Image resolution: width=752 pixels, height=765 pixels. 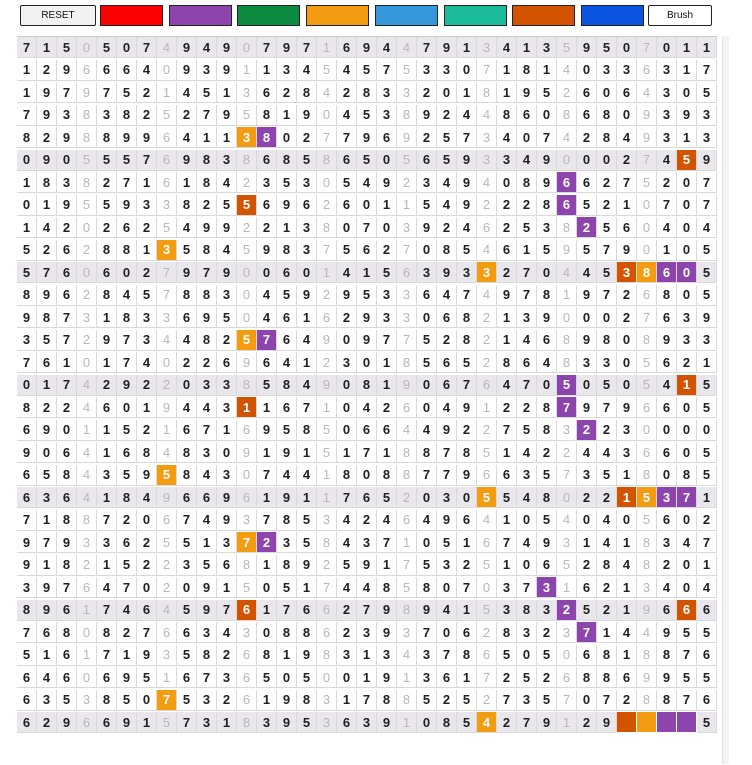 What do you see at coordinates (167, 475) in the screenshot?
I see `highlighted-cell: 5` at bounding box center [167, 475].